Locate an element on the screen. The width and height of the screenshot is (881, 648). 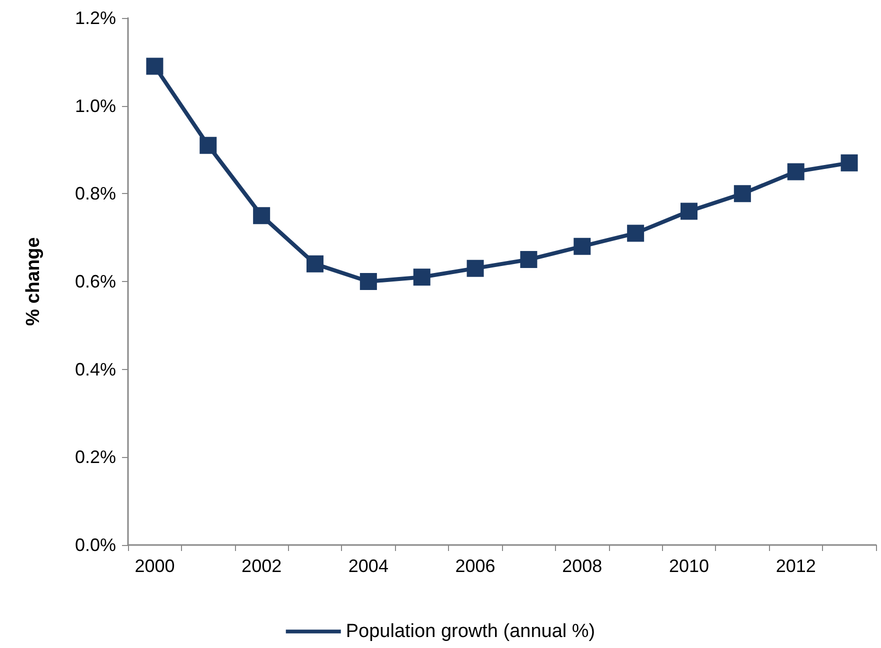
y-axis-title: % change is located at coordinates (33, 281).